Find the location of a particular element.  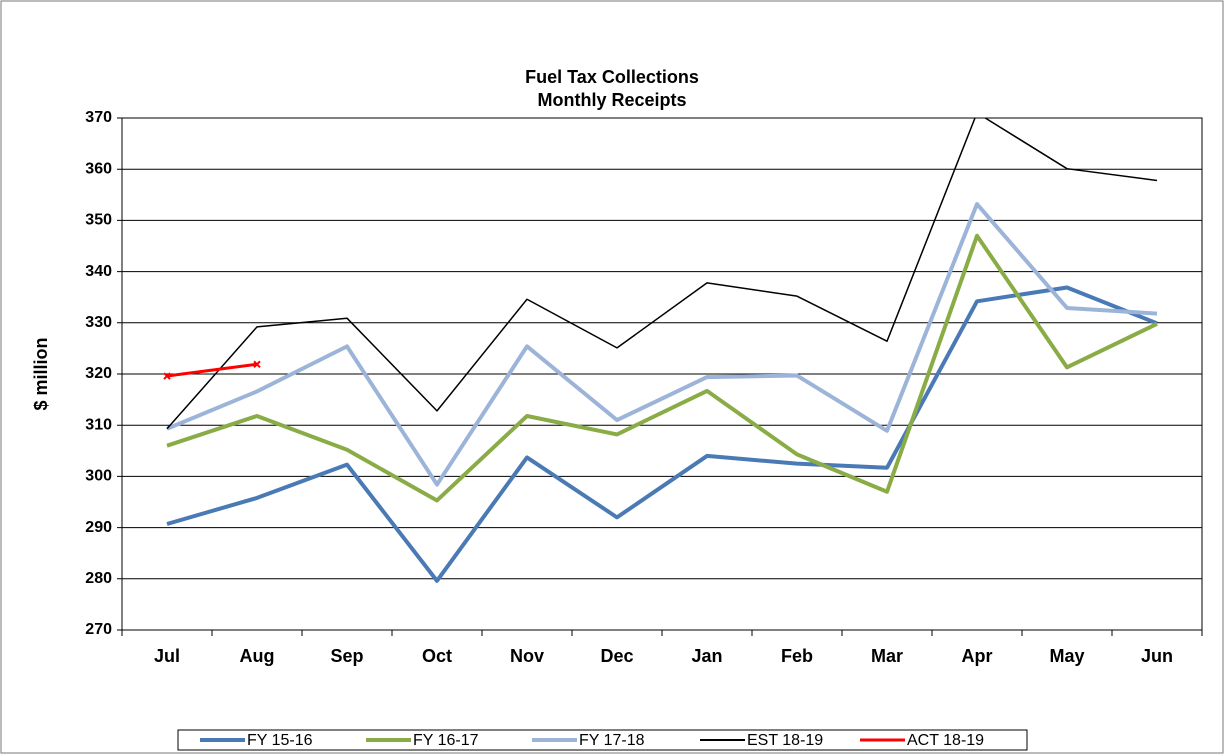

y-tick-label: 270 is located at coordinates (98, 629).